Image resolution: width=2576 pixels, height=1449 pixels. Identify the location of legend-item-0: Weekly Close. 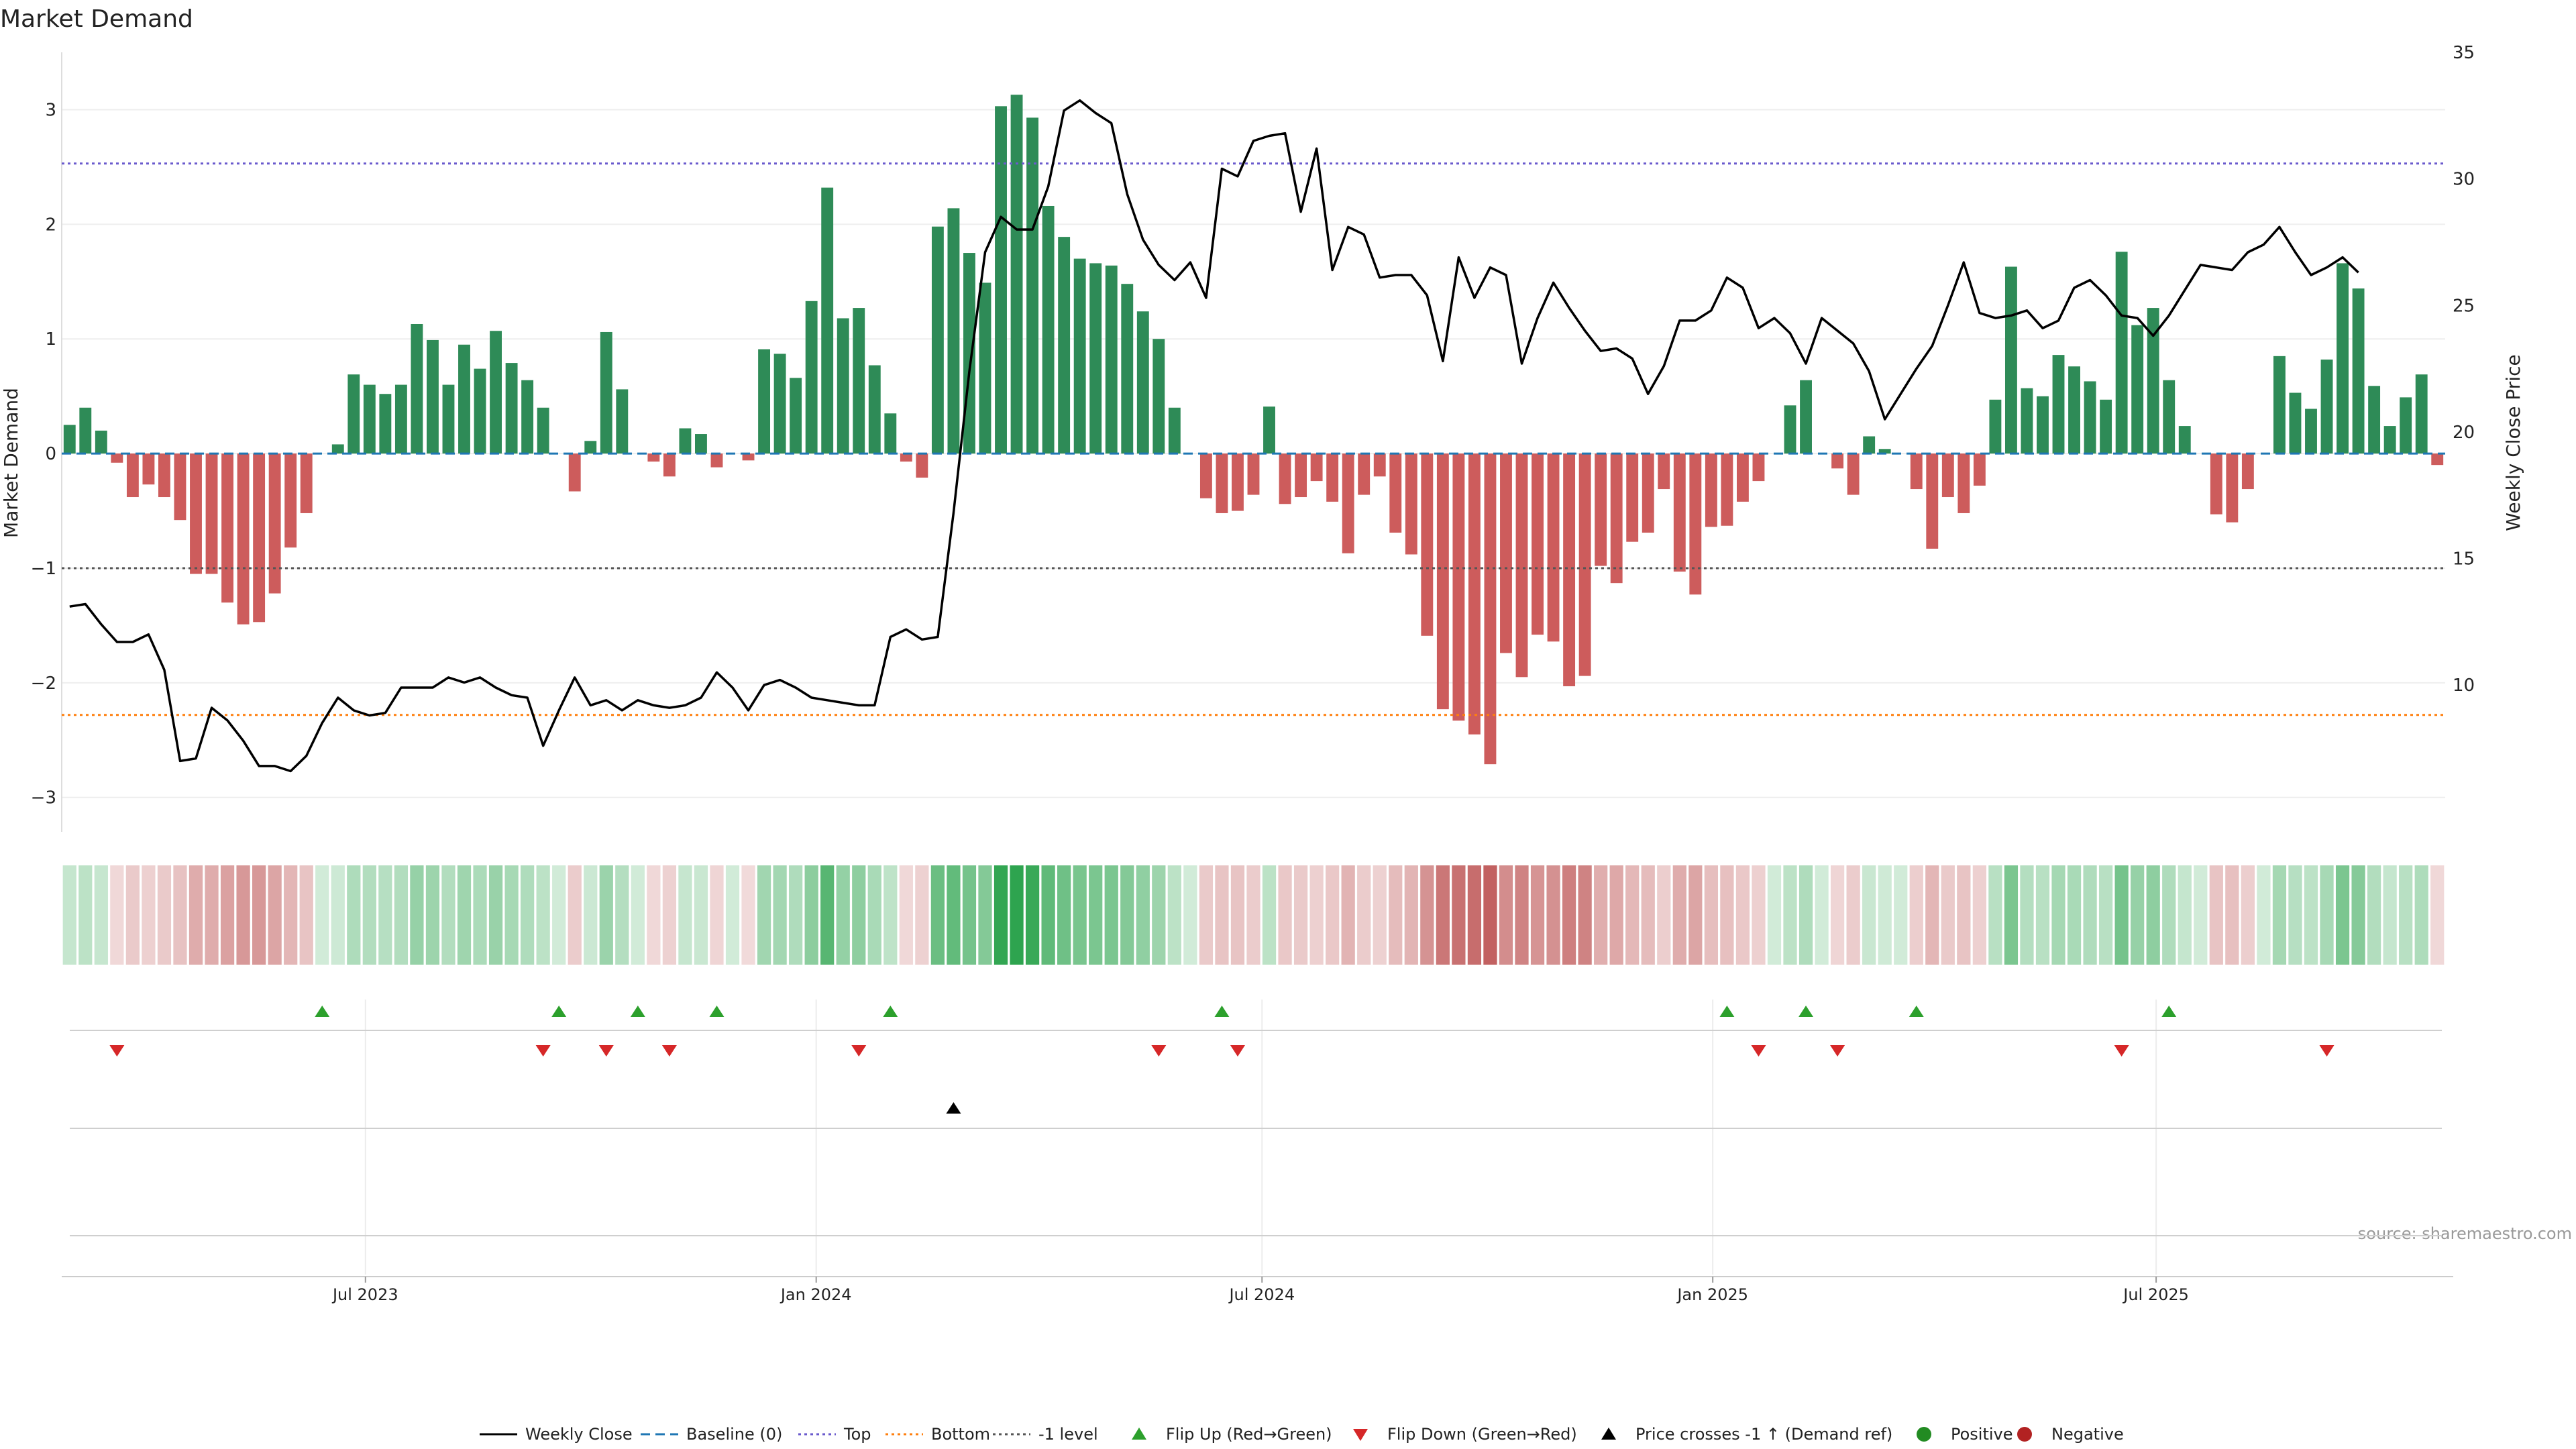
(556, 1434).